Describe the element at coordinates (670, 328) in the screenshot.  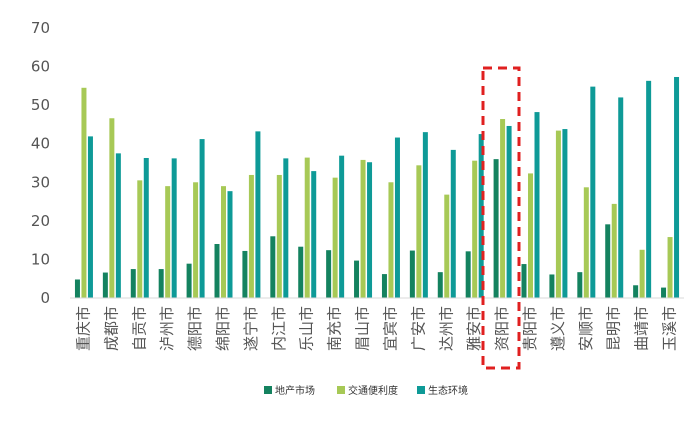
I see `x-tick-label: 玉溪市` at that location.